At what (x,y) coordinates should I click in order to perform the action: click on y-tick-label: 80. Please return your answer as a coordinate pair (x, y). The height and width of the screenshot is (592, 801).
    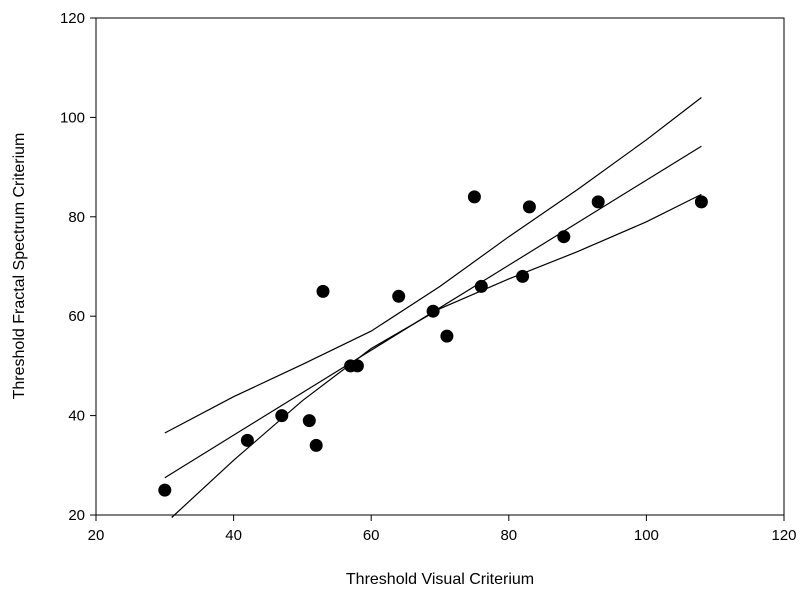
    Looking at the image, I should click on (76, 217).